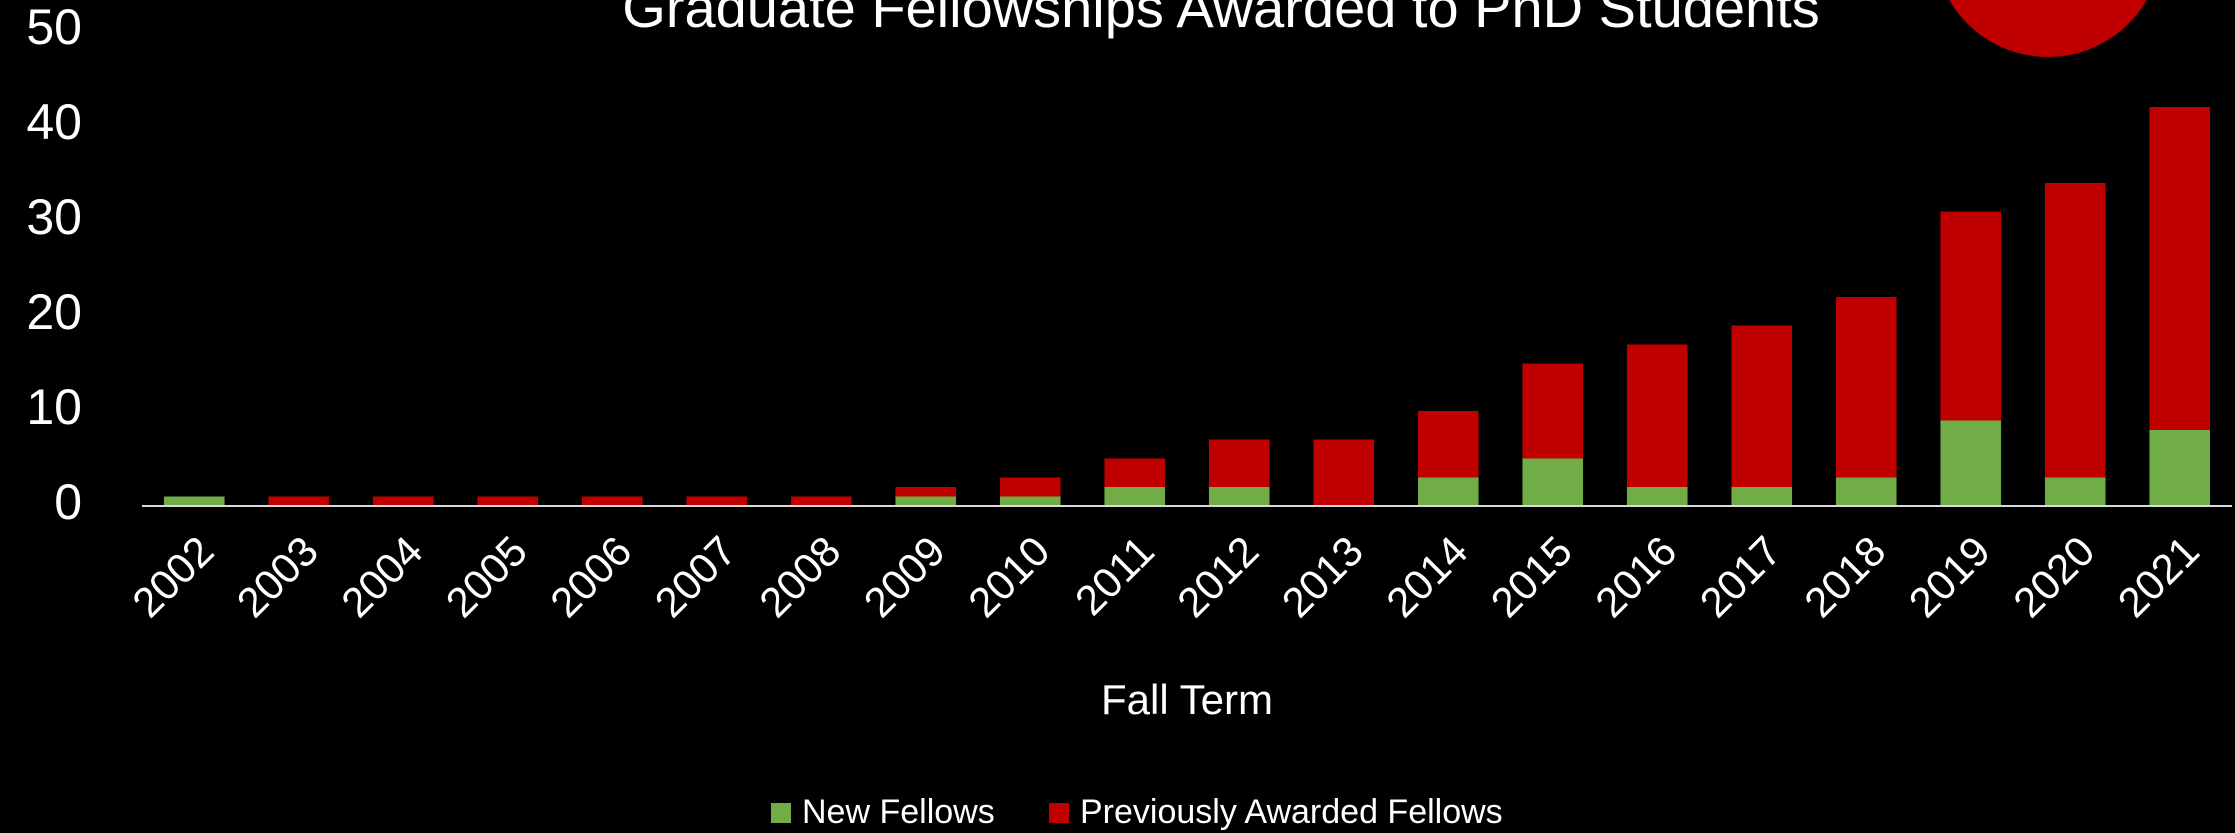 The width and height of the screenshot is (2235, 833). Describe the element at coordinates (898, 812) in the screenshot. I see `legend-label: New Fellows` at that location.